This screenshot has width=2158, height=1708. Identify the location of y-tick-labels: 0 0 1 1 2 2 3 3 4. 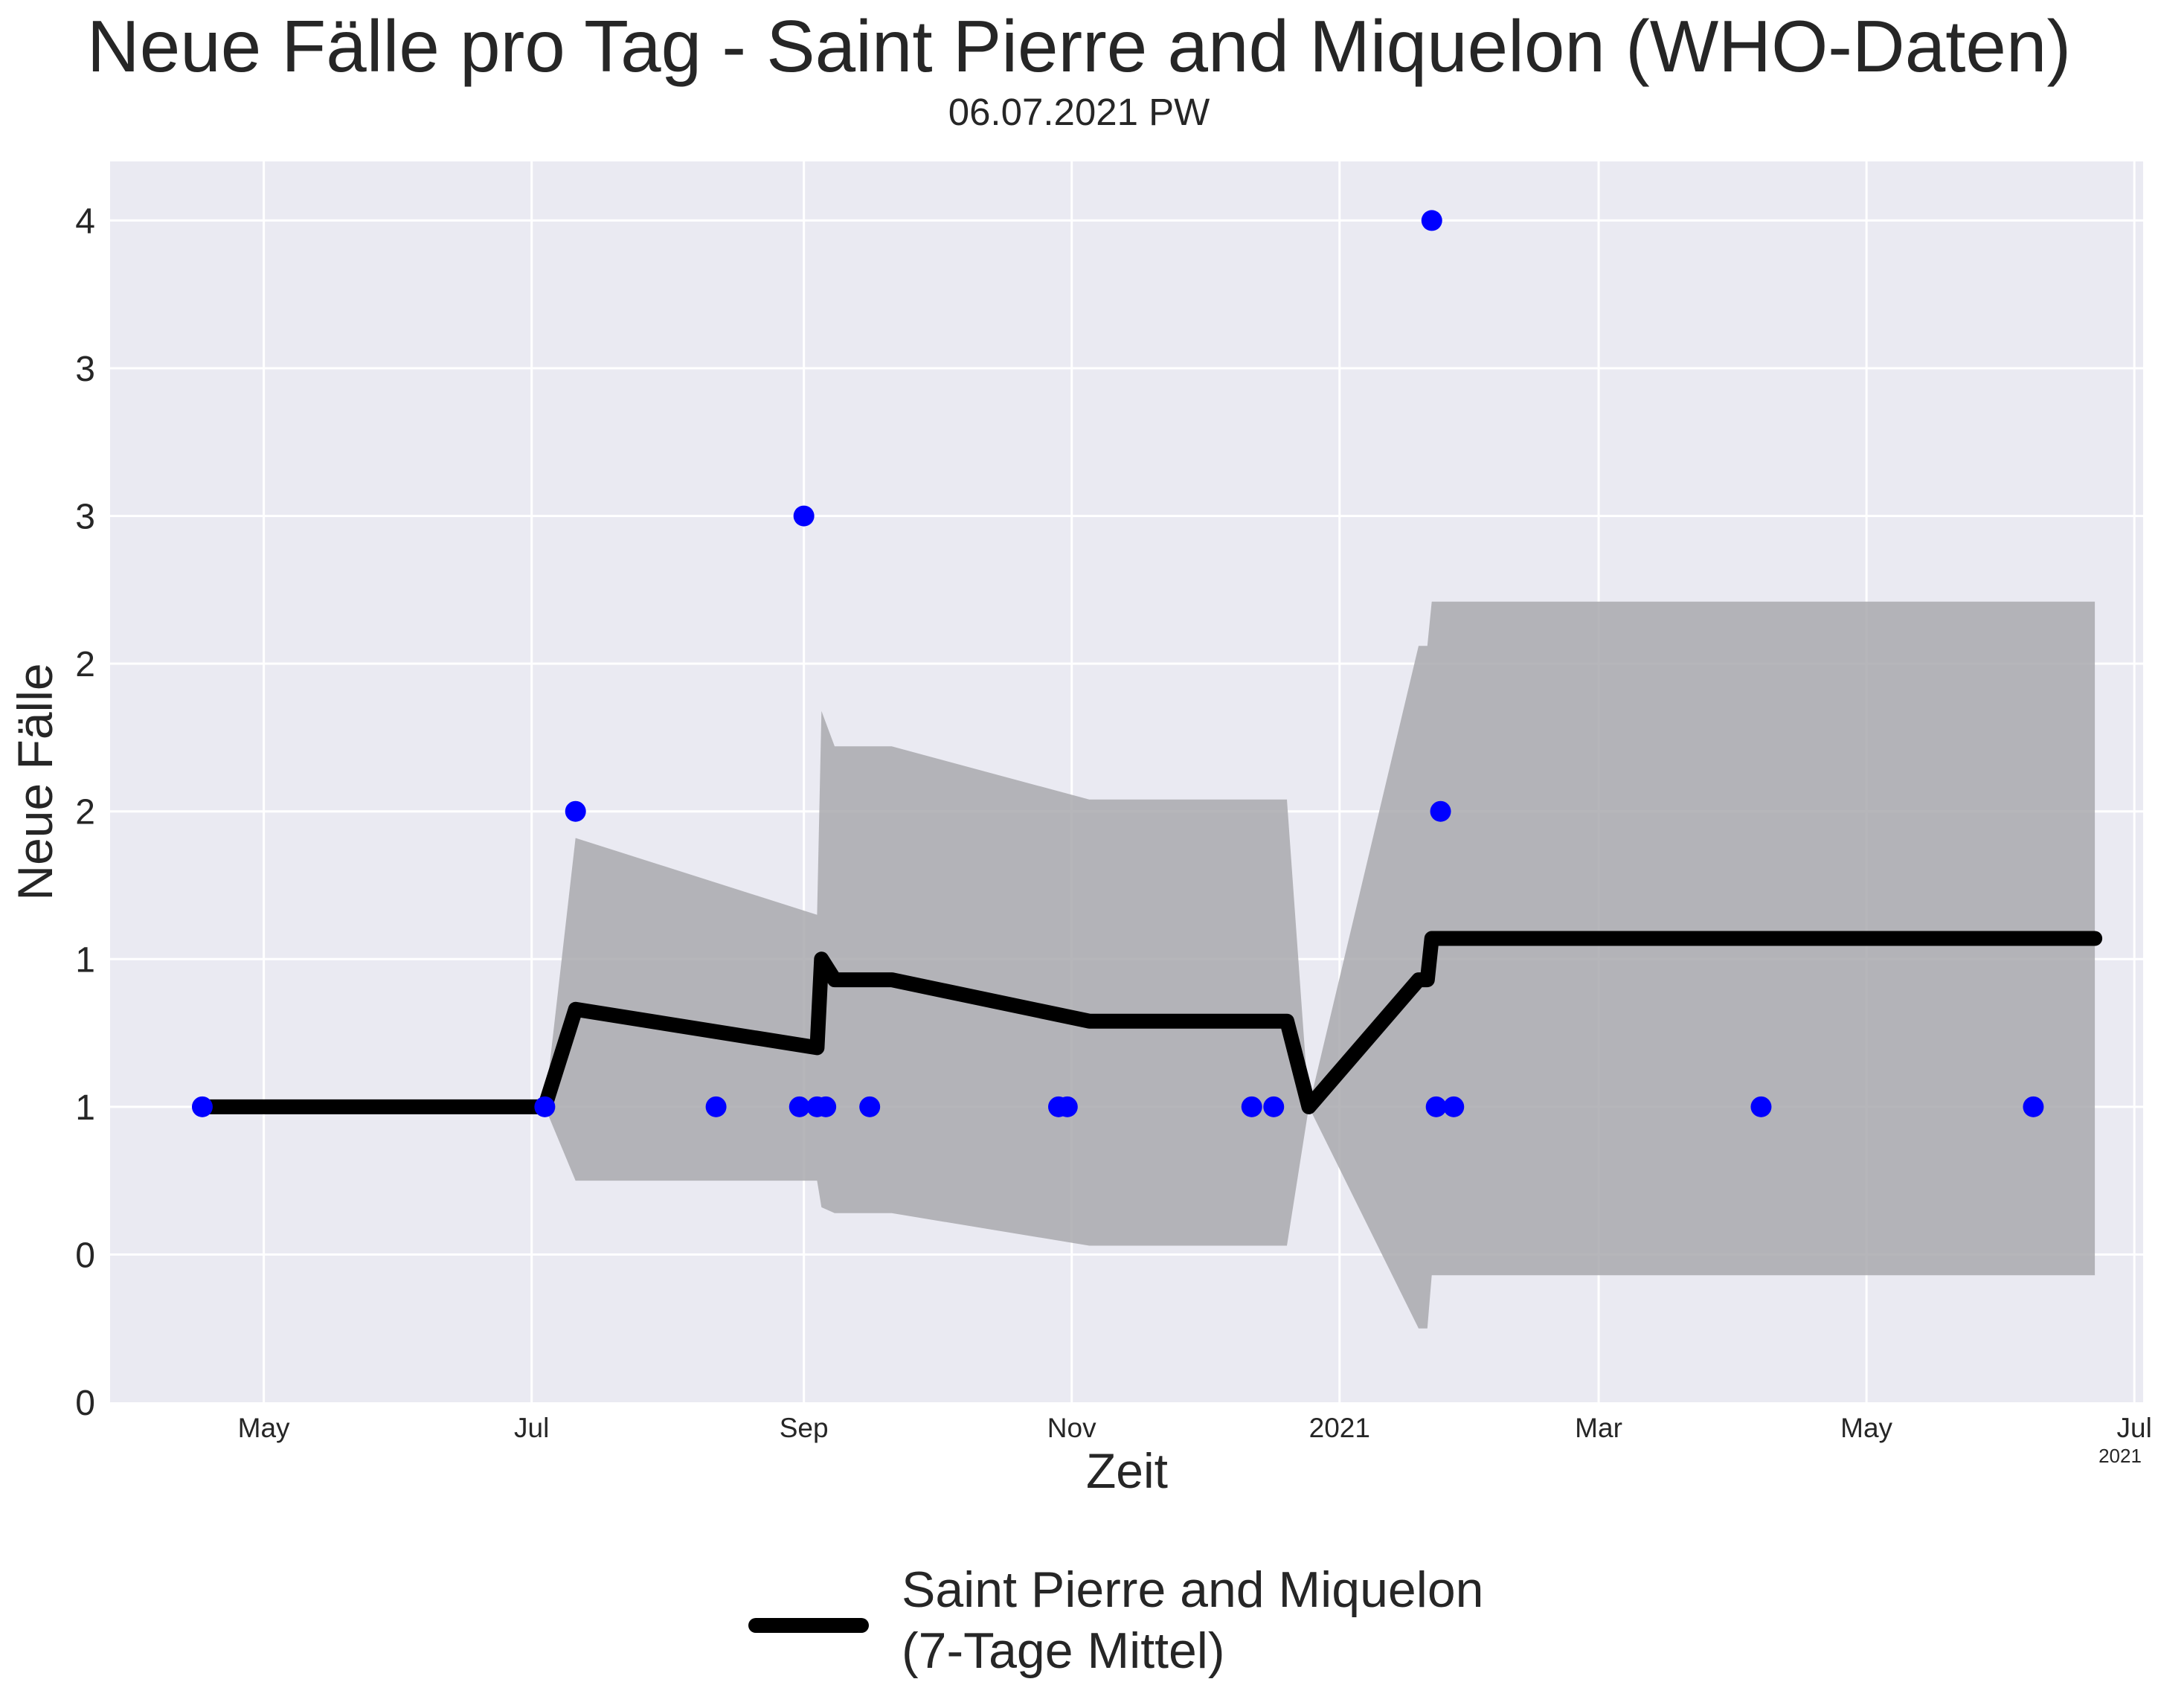
(85, 812).